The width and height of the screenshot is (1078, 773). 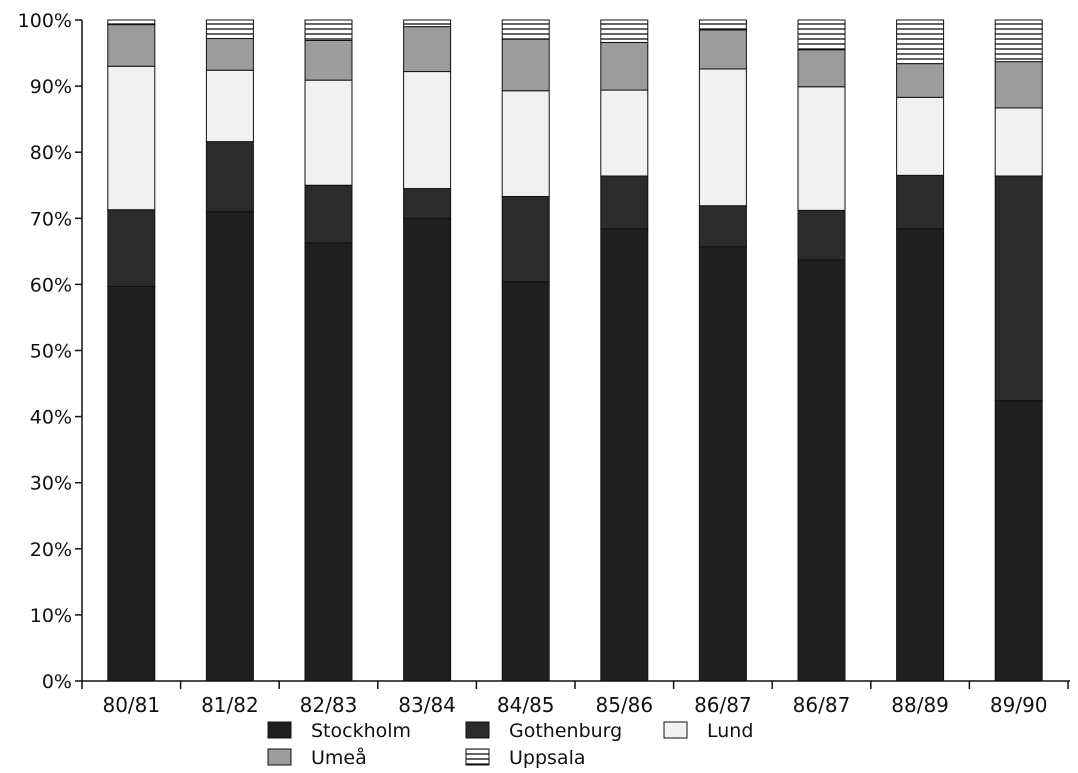 What do you see at coordinates (526, 705) in the screenshot?
I see `x-tick-label: 84/85` at bounding box center [526, 705].